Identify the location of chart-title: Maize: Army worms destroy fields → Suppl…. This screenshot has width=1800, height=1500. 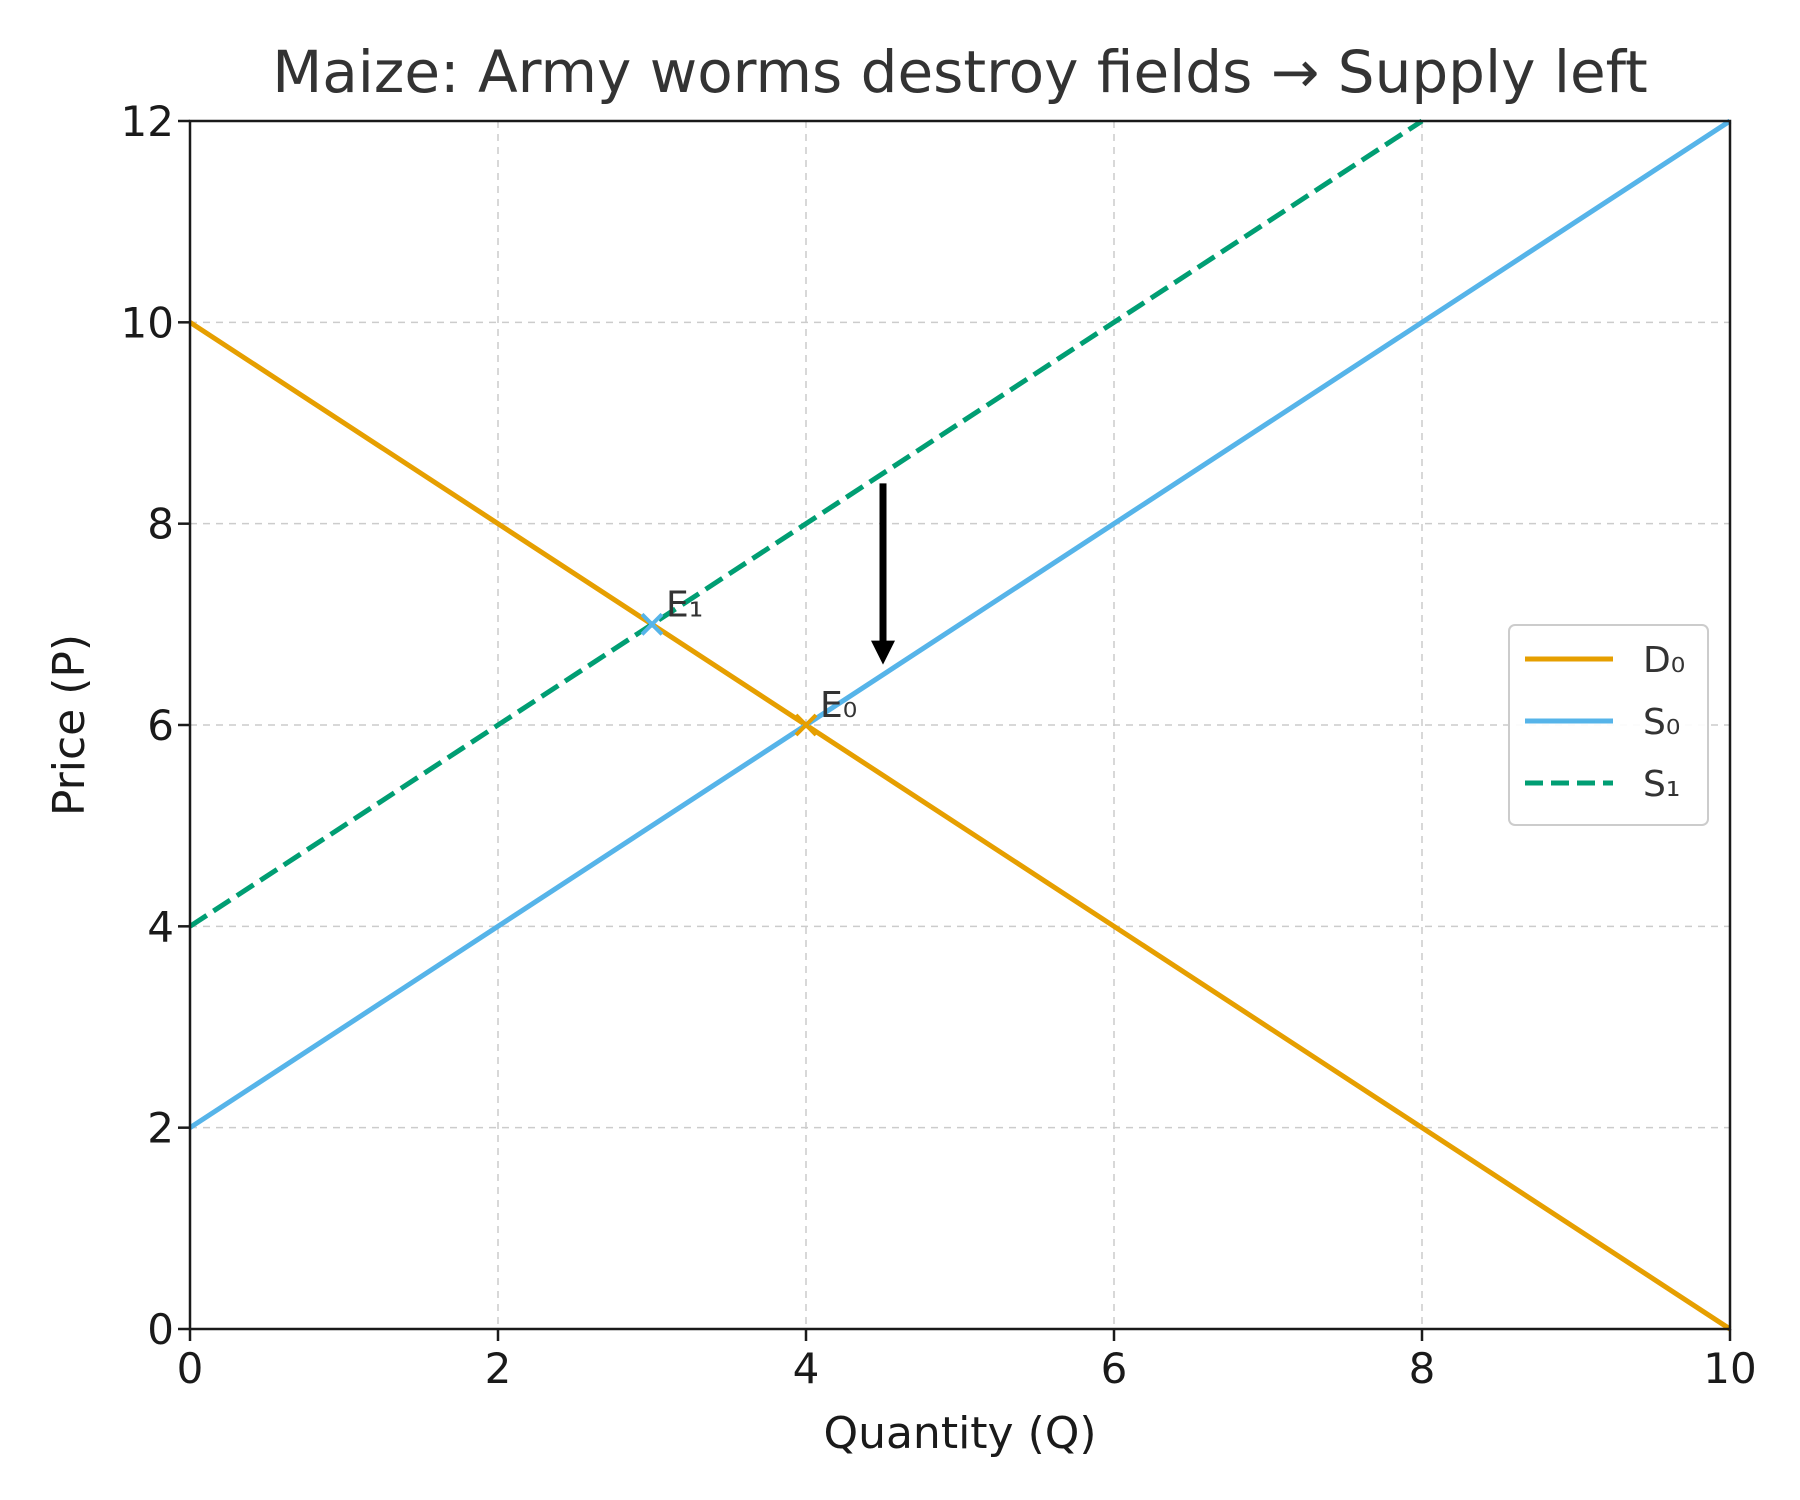
(960, 72).